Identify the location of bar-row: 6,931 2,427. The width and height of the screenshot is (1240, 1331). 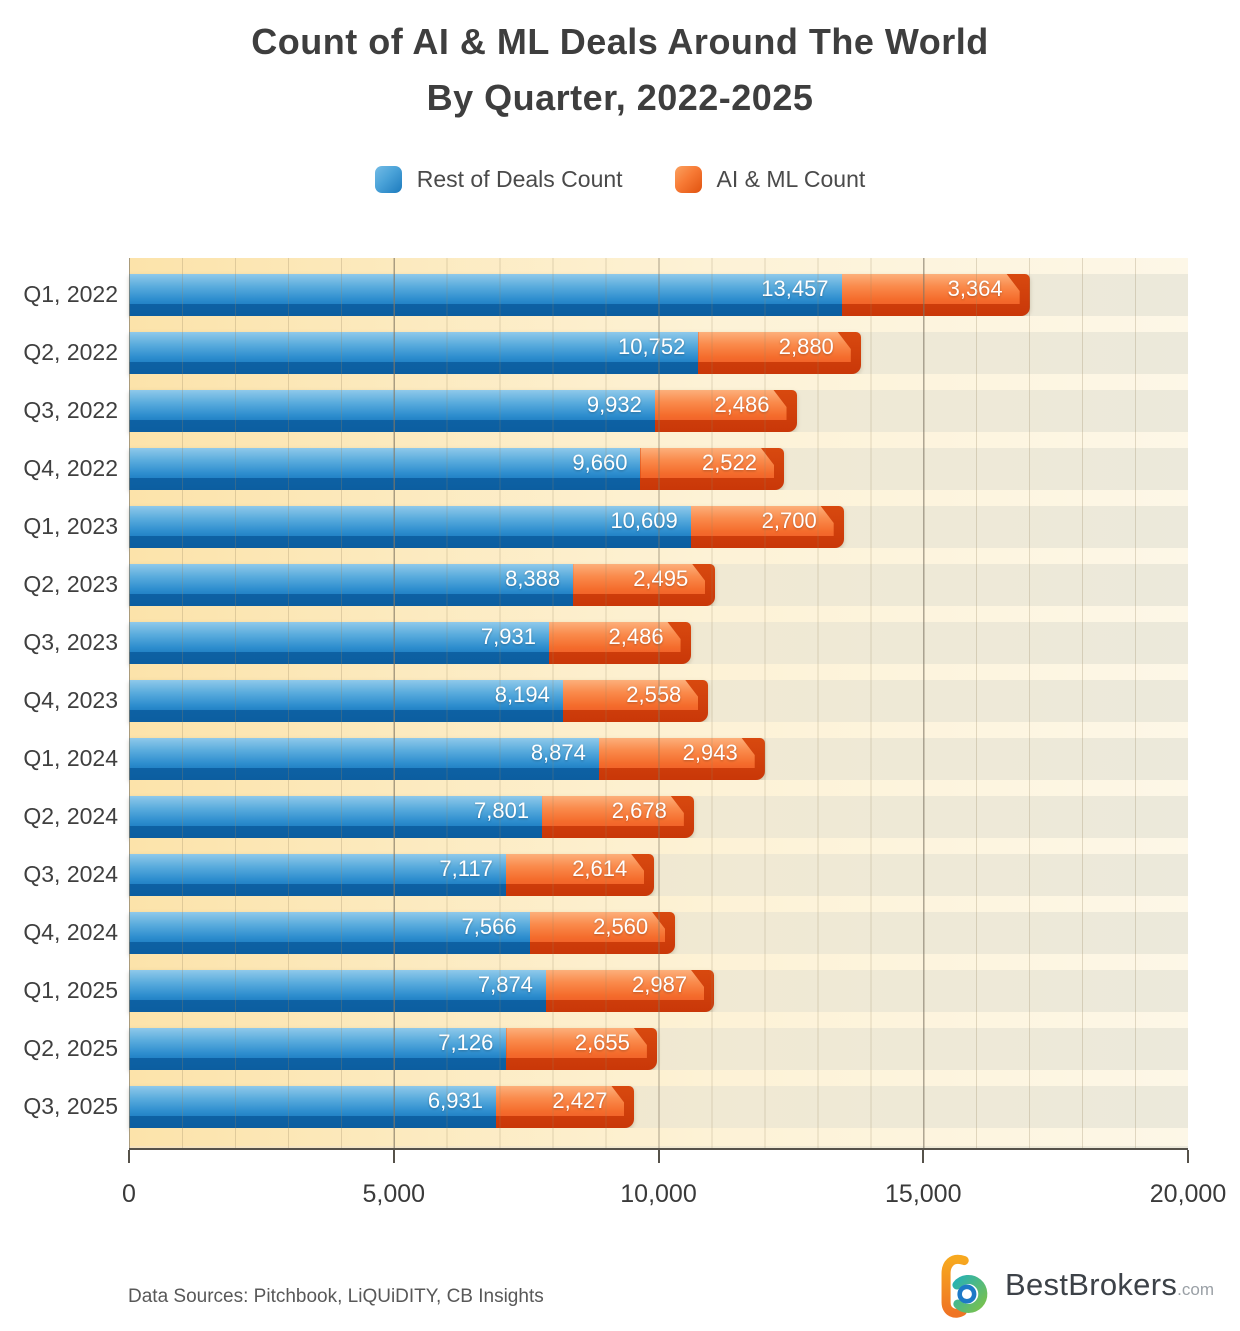
(658, 1099).